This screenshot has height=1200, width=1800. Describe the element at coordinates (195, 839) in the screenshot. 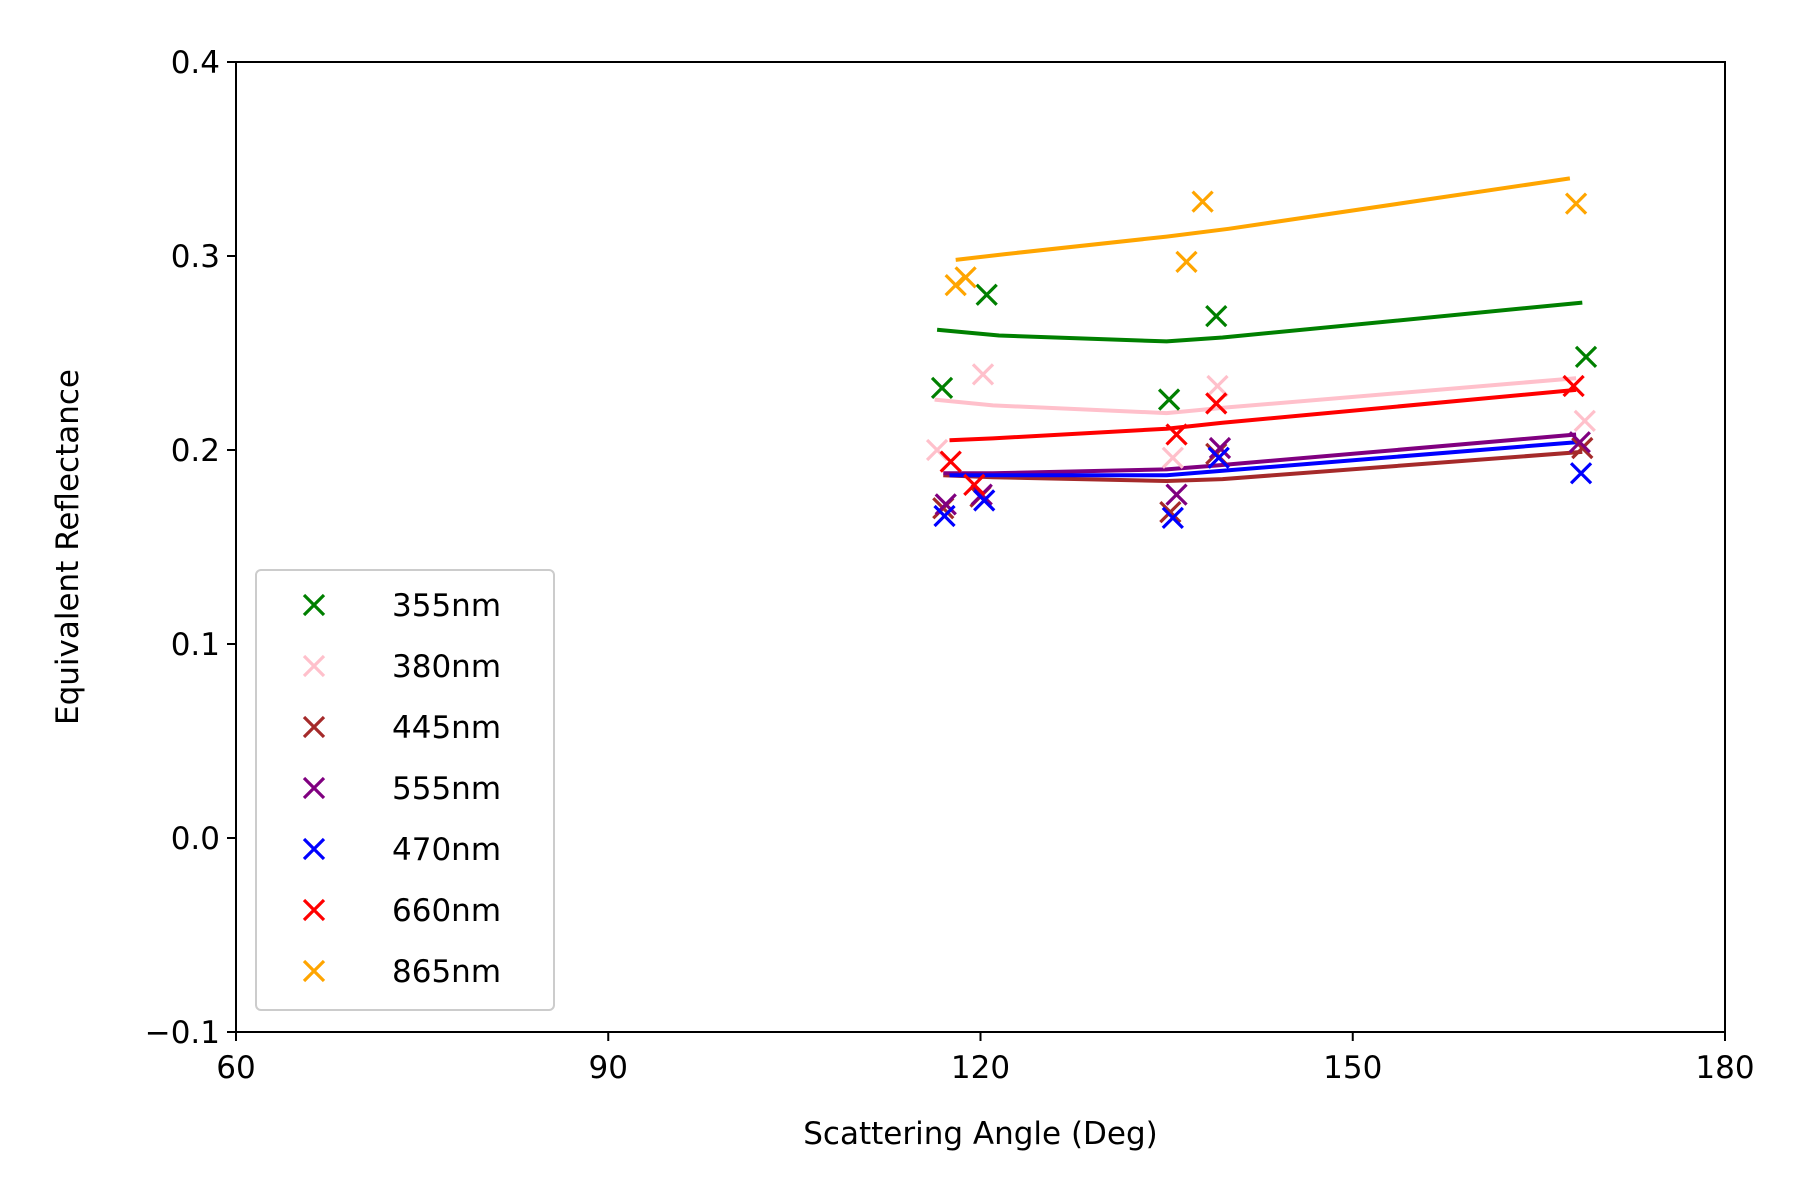

I see `y-tick-label: 0.0` at that location.